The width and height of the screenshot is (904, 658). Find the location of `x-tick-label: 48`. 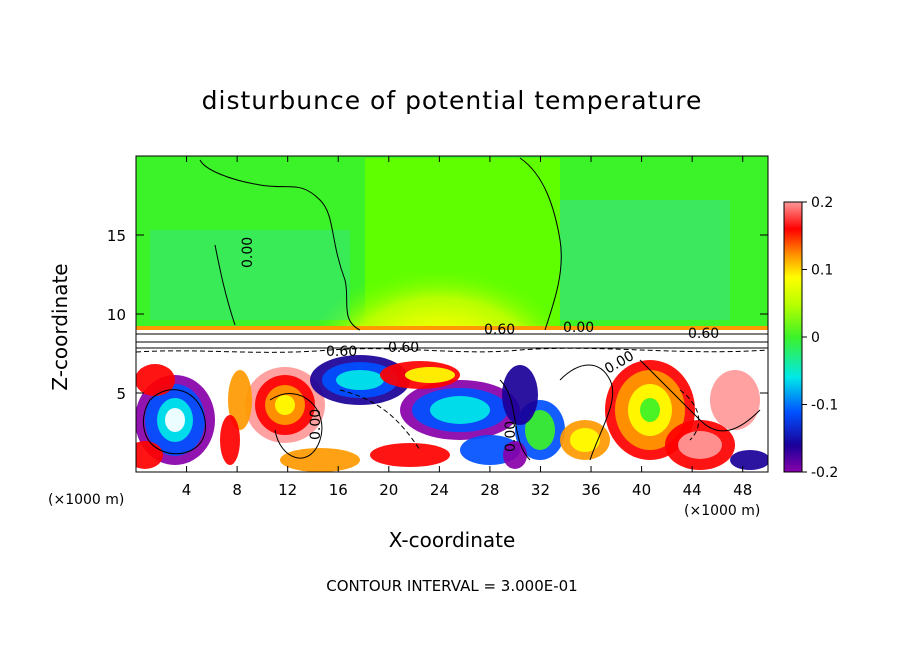

x-tick-label: 48 is located at coordinates (742, 490).